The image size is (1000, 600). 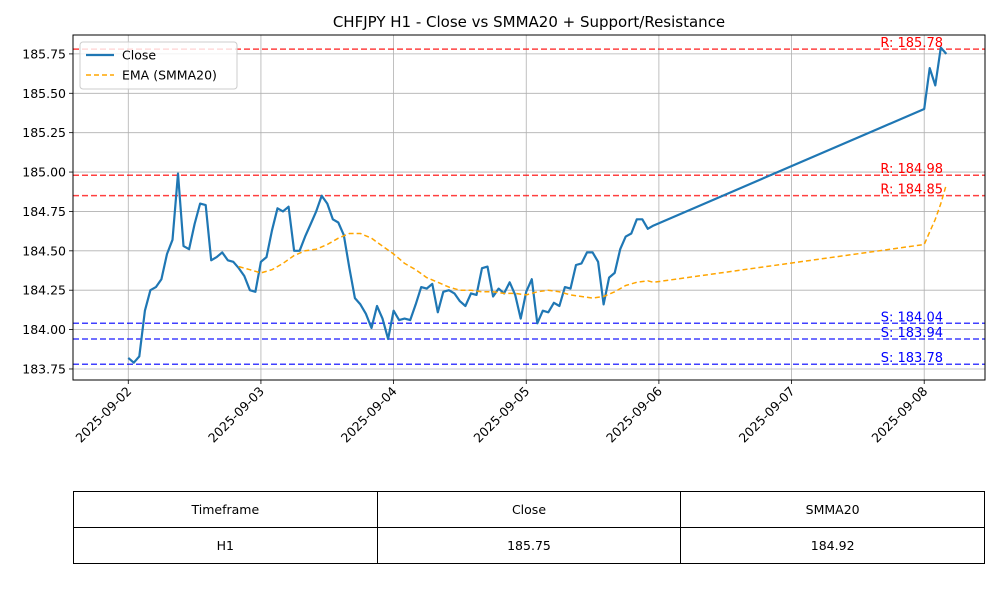 What do you see at coordinates (44, 250) in the screenshot?
I see `y-tick-label: 184.50` at bounding box center [44, 250].